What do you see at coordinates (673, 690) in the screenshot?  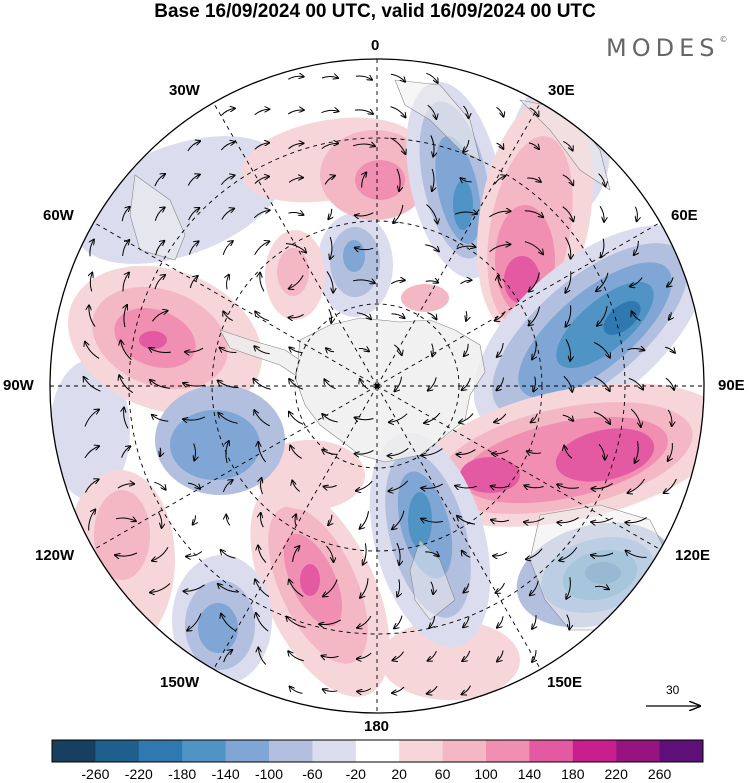 I see `vector-scale-label: 30` at bounding box center [673, 690].